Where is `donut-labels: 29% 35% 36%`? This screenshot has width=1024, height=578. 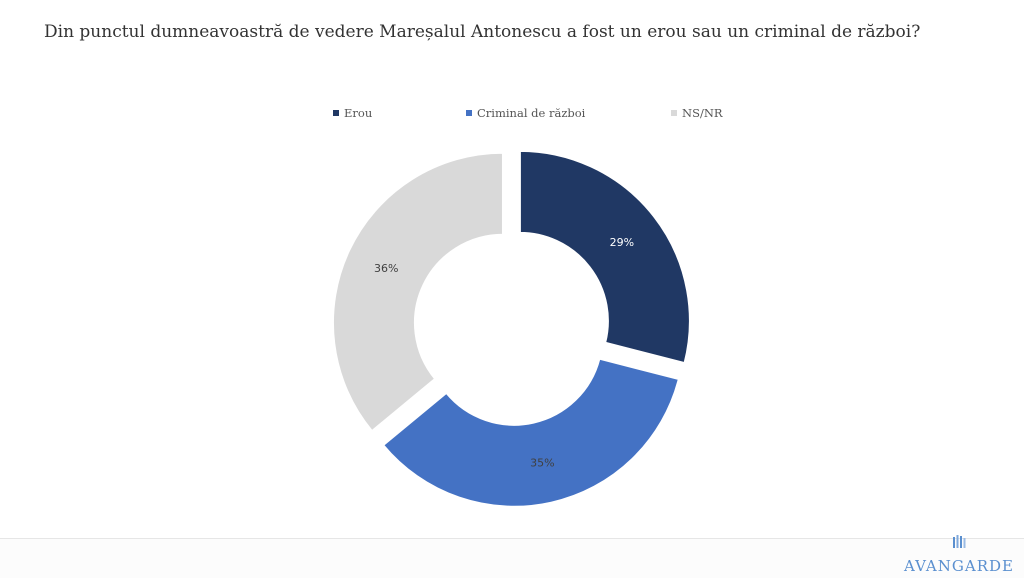
donut-labels: 29% 35% 36% is located at coordinates (504, 353).